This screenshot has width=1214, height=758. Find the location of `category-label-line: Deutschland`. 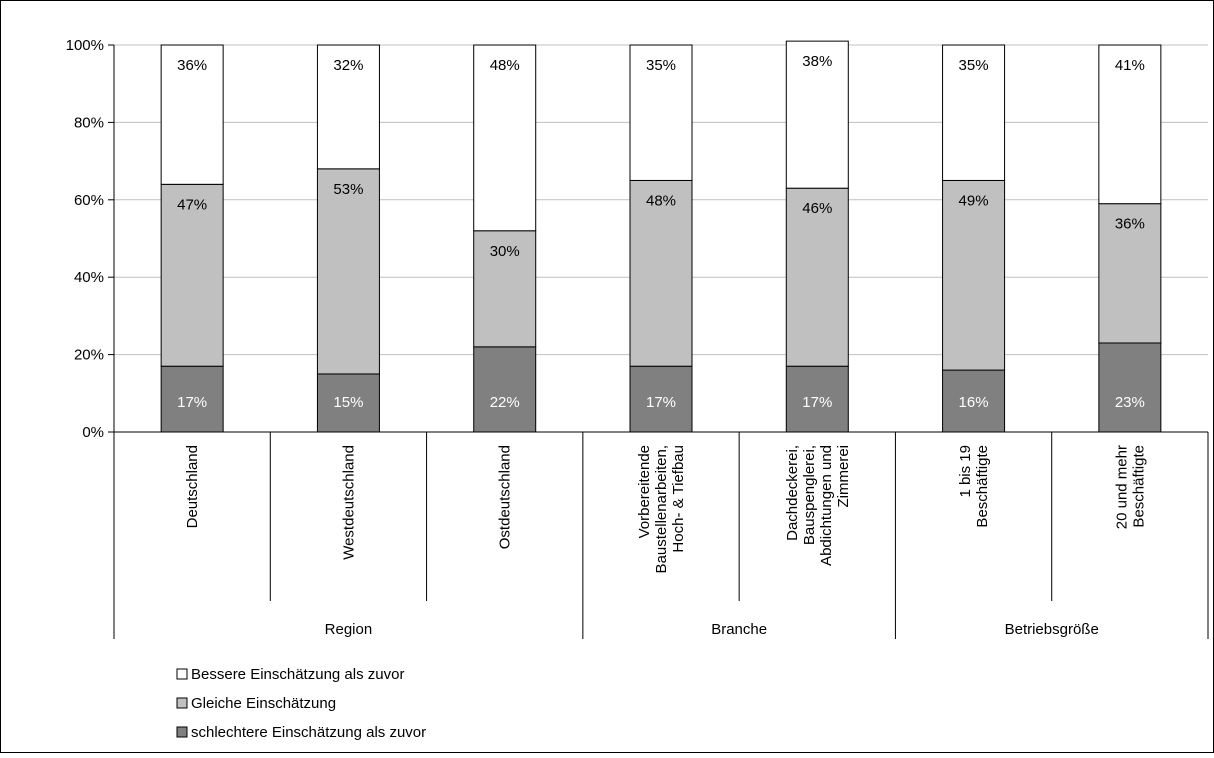

category-label-line: Deutschland is located at coordinates (192, 486).